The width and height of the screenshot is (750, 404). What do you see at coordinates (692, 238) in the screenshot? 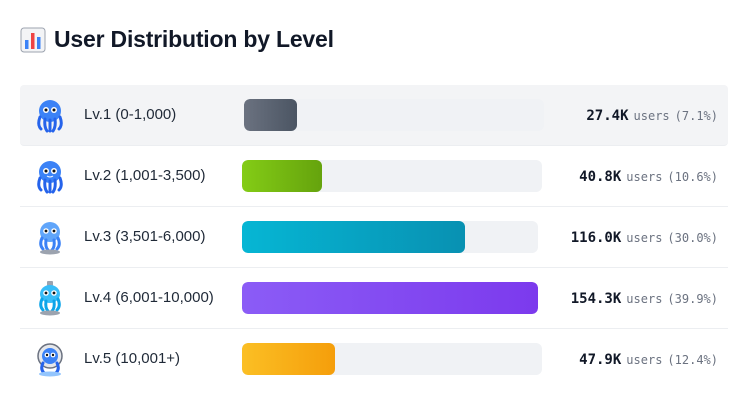
I see `user-percent: (30.0%)` at bounding box center [692, 238].